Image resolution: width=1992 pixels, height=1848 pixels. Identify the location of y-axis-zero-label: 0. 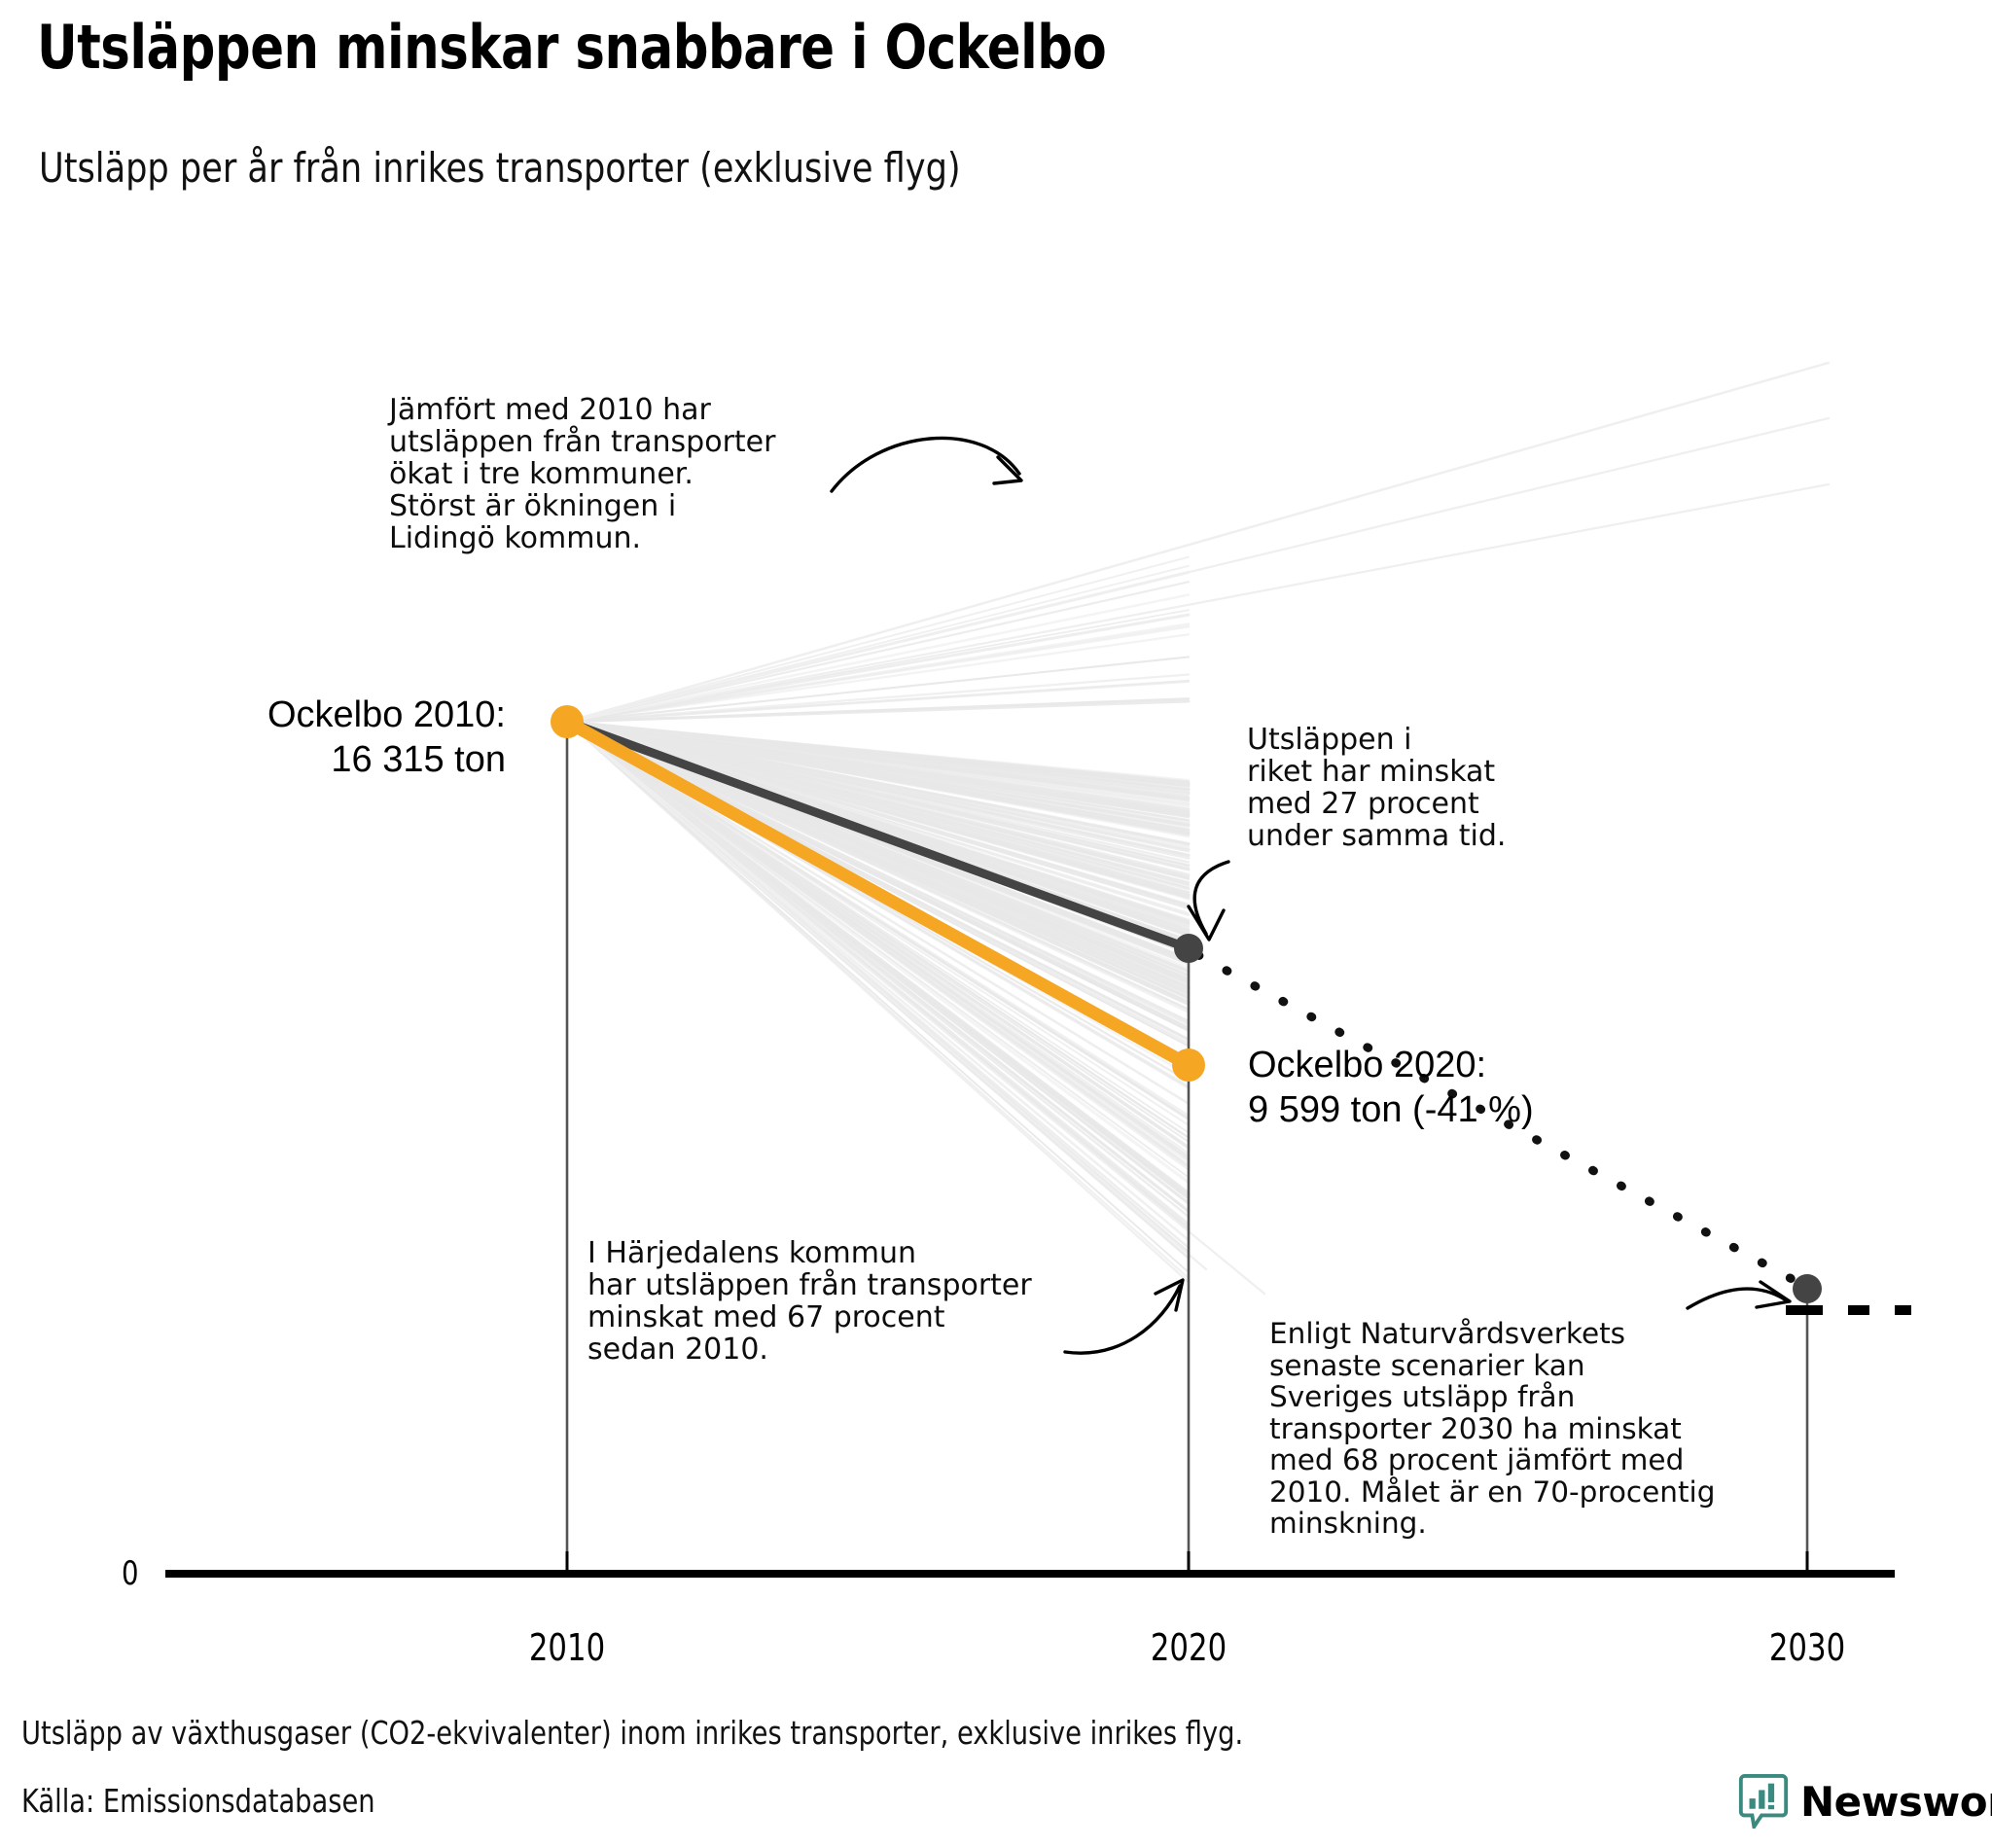
(130, 1573).